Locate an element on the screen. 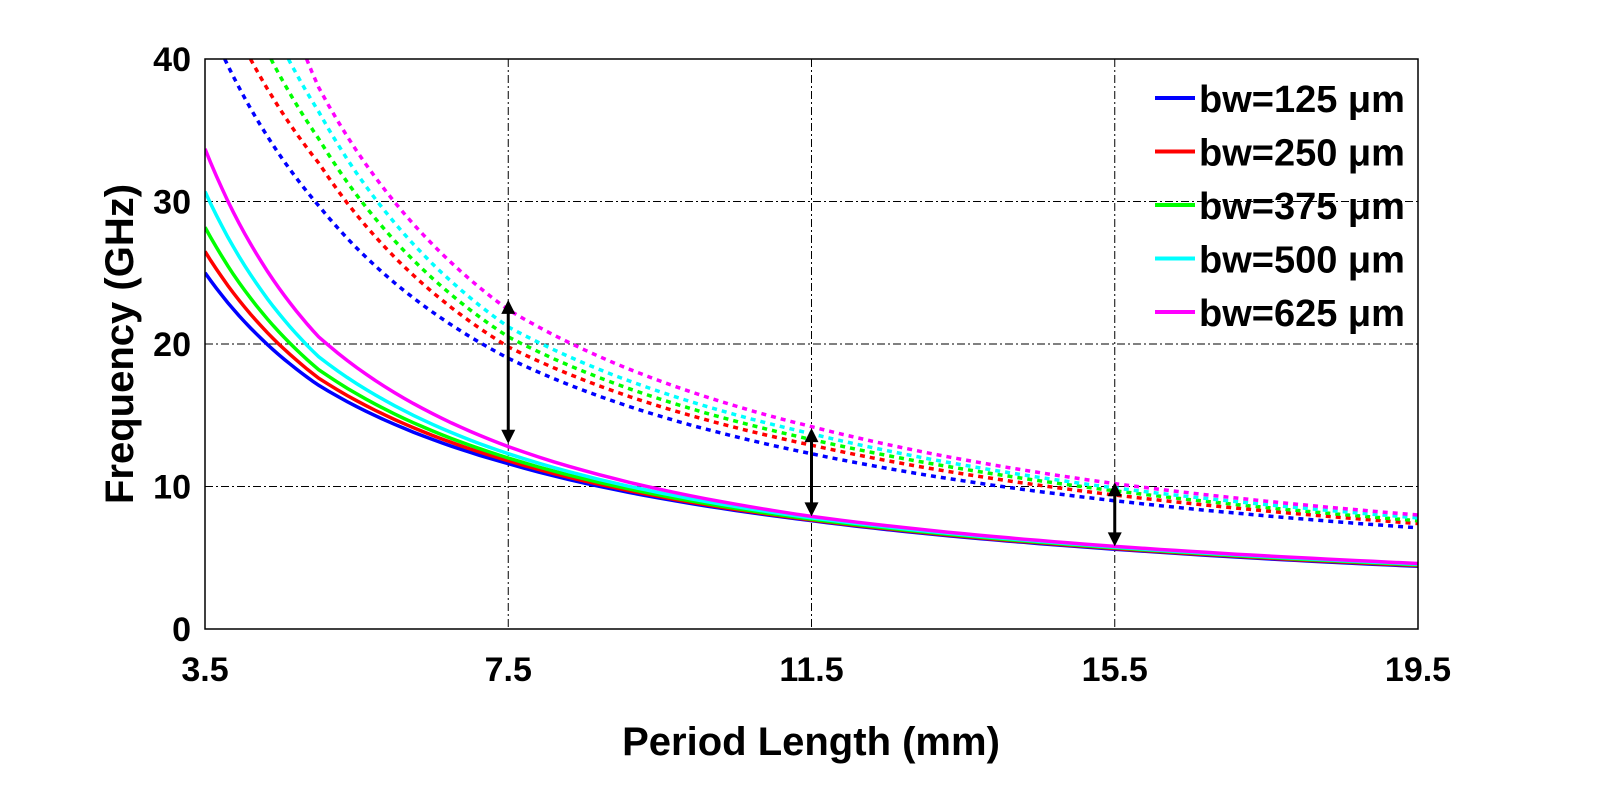 The image size is (1600, 788). legend-item: bw=250 μm is located at coordinates (1280, 154).